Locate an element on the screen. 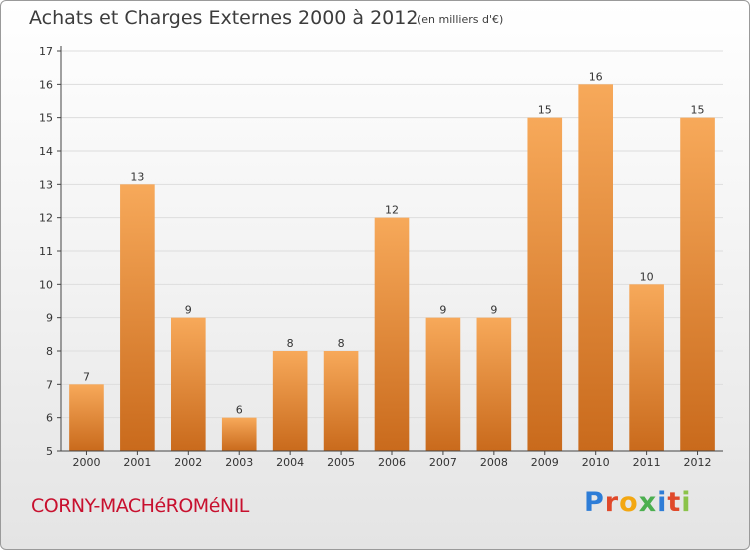  y-tick-label: 9 is located at coordinates (49, 318).